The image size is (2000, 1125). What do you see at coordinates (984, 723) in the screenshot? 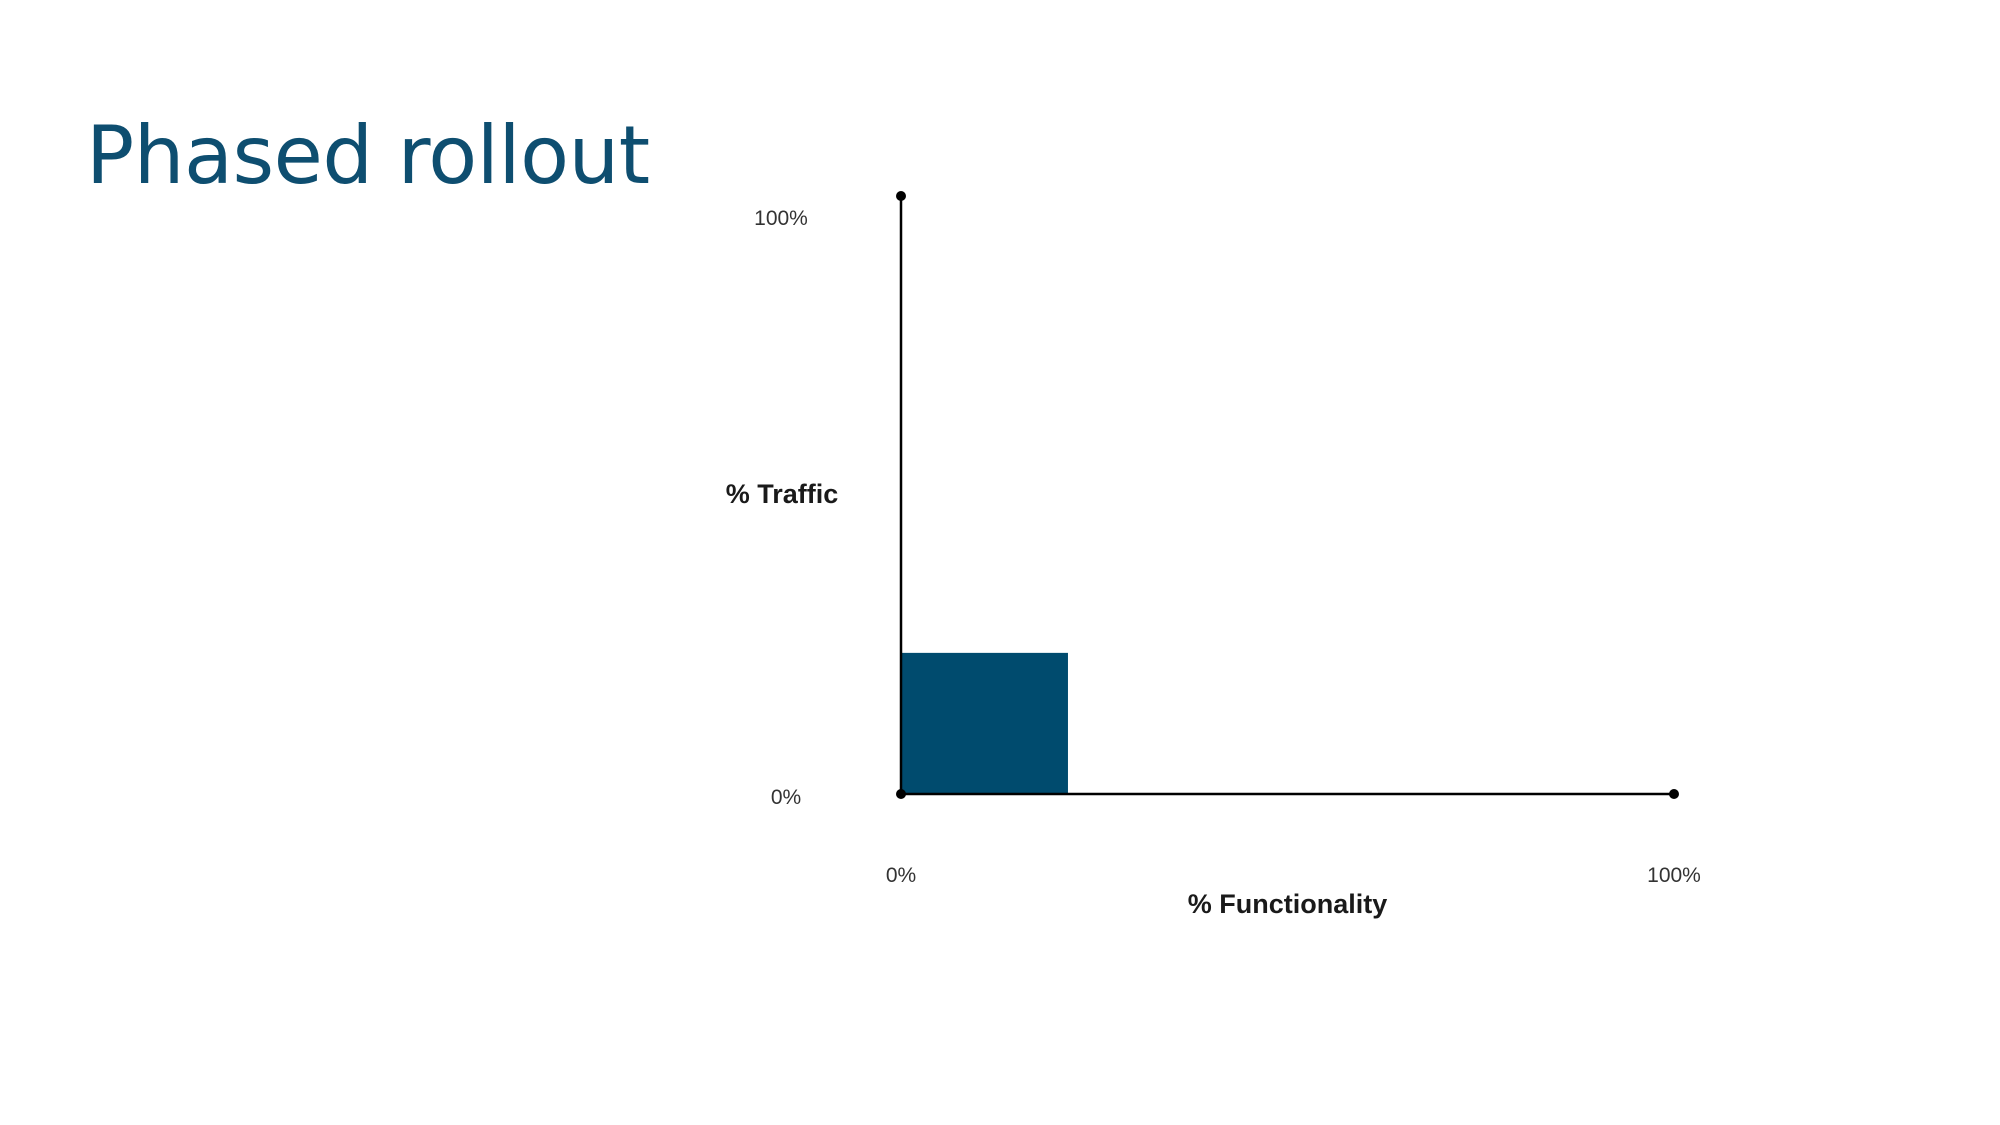
I see `rollout-area` at bounding box center [984, 723].